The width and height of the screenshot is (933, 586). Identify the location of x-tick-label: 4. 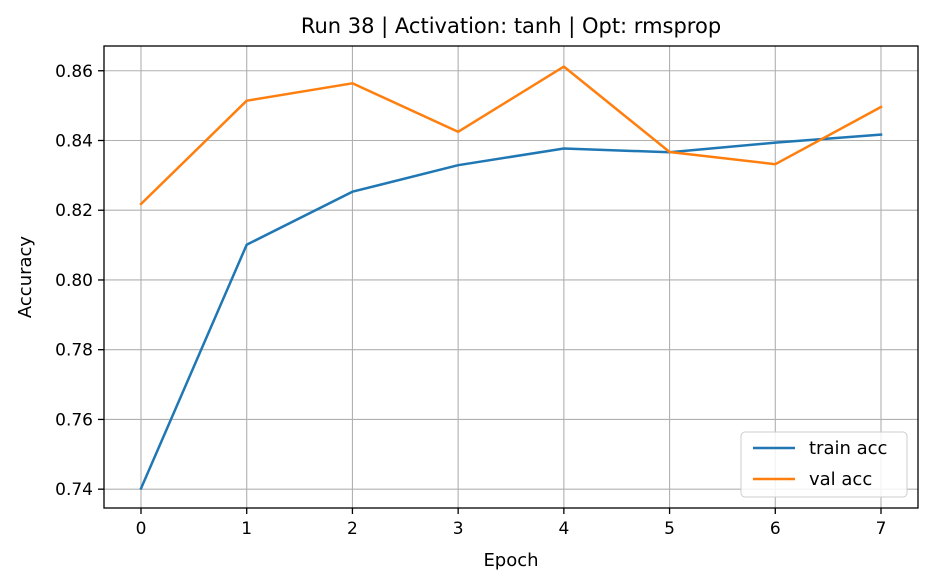
(563, 529).